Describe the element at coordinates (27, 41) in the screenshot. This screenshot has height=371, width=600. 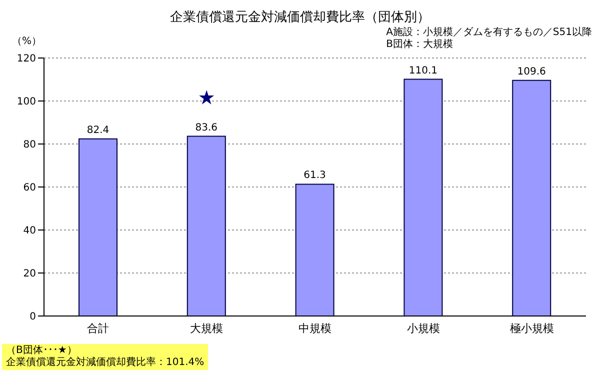
I see `y-axis-title: （%）` at that location.